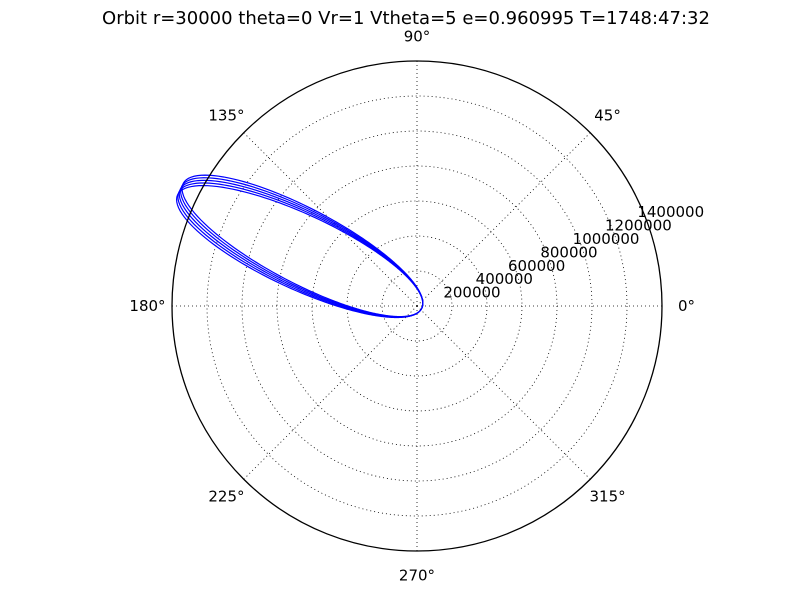 The height and width of the screenshot is (612, 812). I want to click on radial-tick-label: 800000, so click(568, 252).